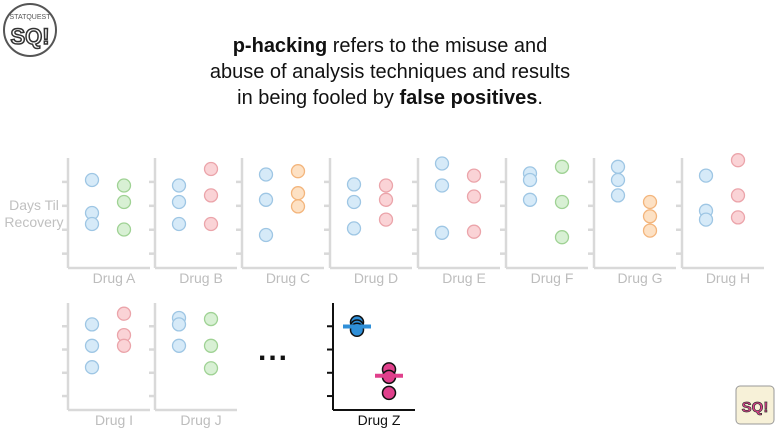 The image size is (782, 432). Describe the element at coordinates (639, 278) in the screenshot. I see `panel-label: Drug G` at that location.